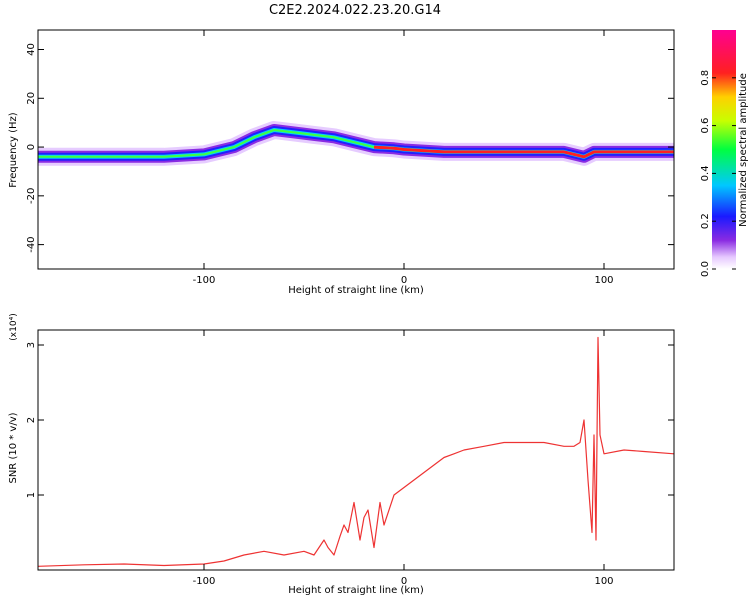  Describe the element at coordinates (705, 269) in the screenshot. I see `colorbar-tick-label: 0.0` at that location.